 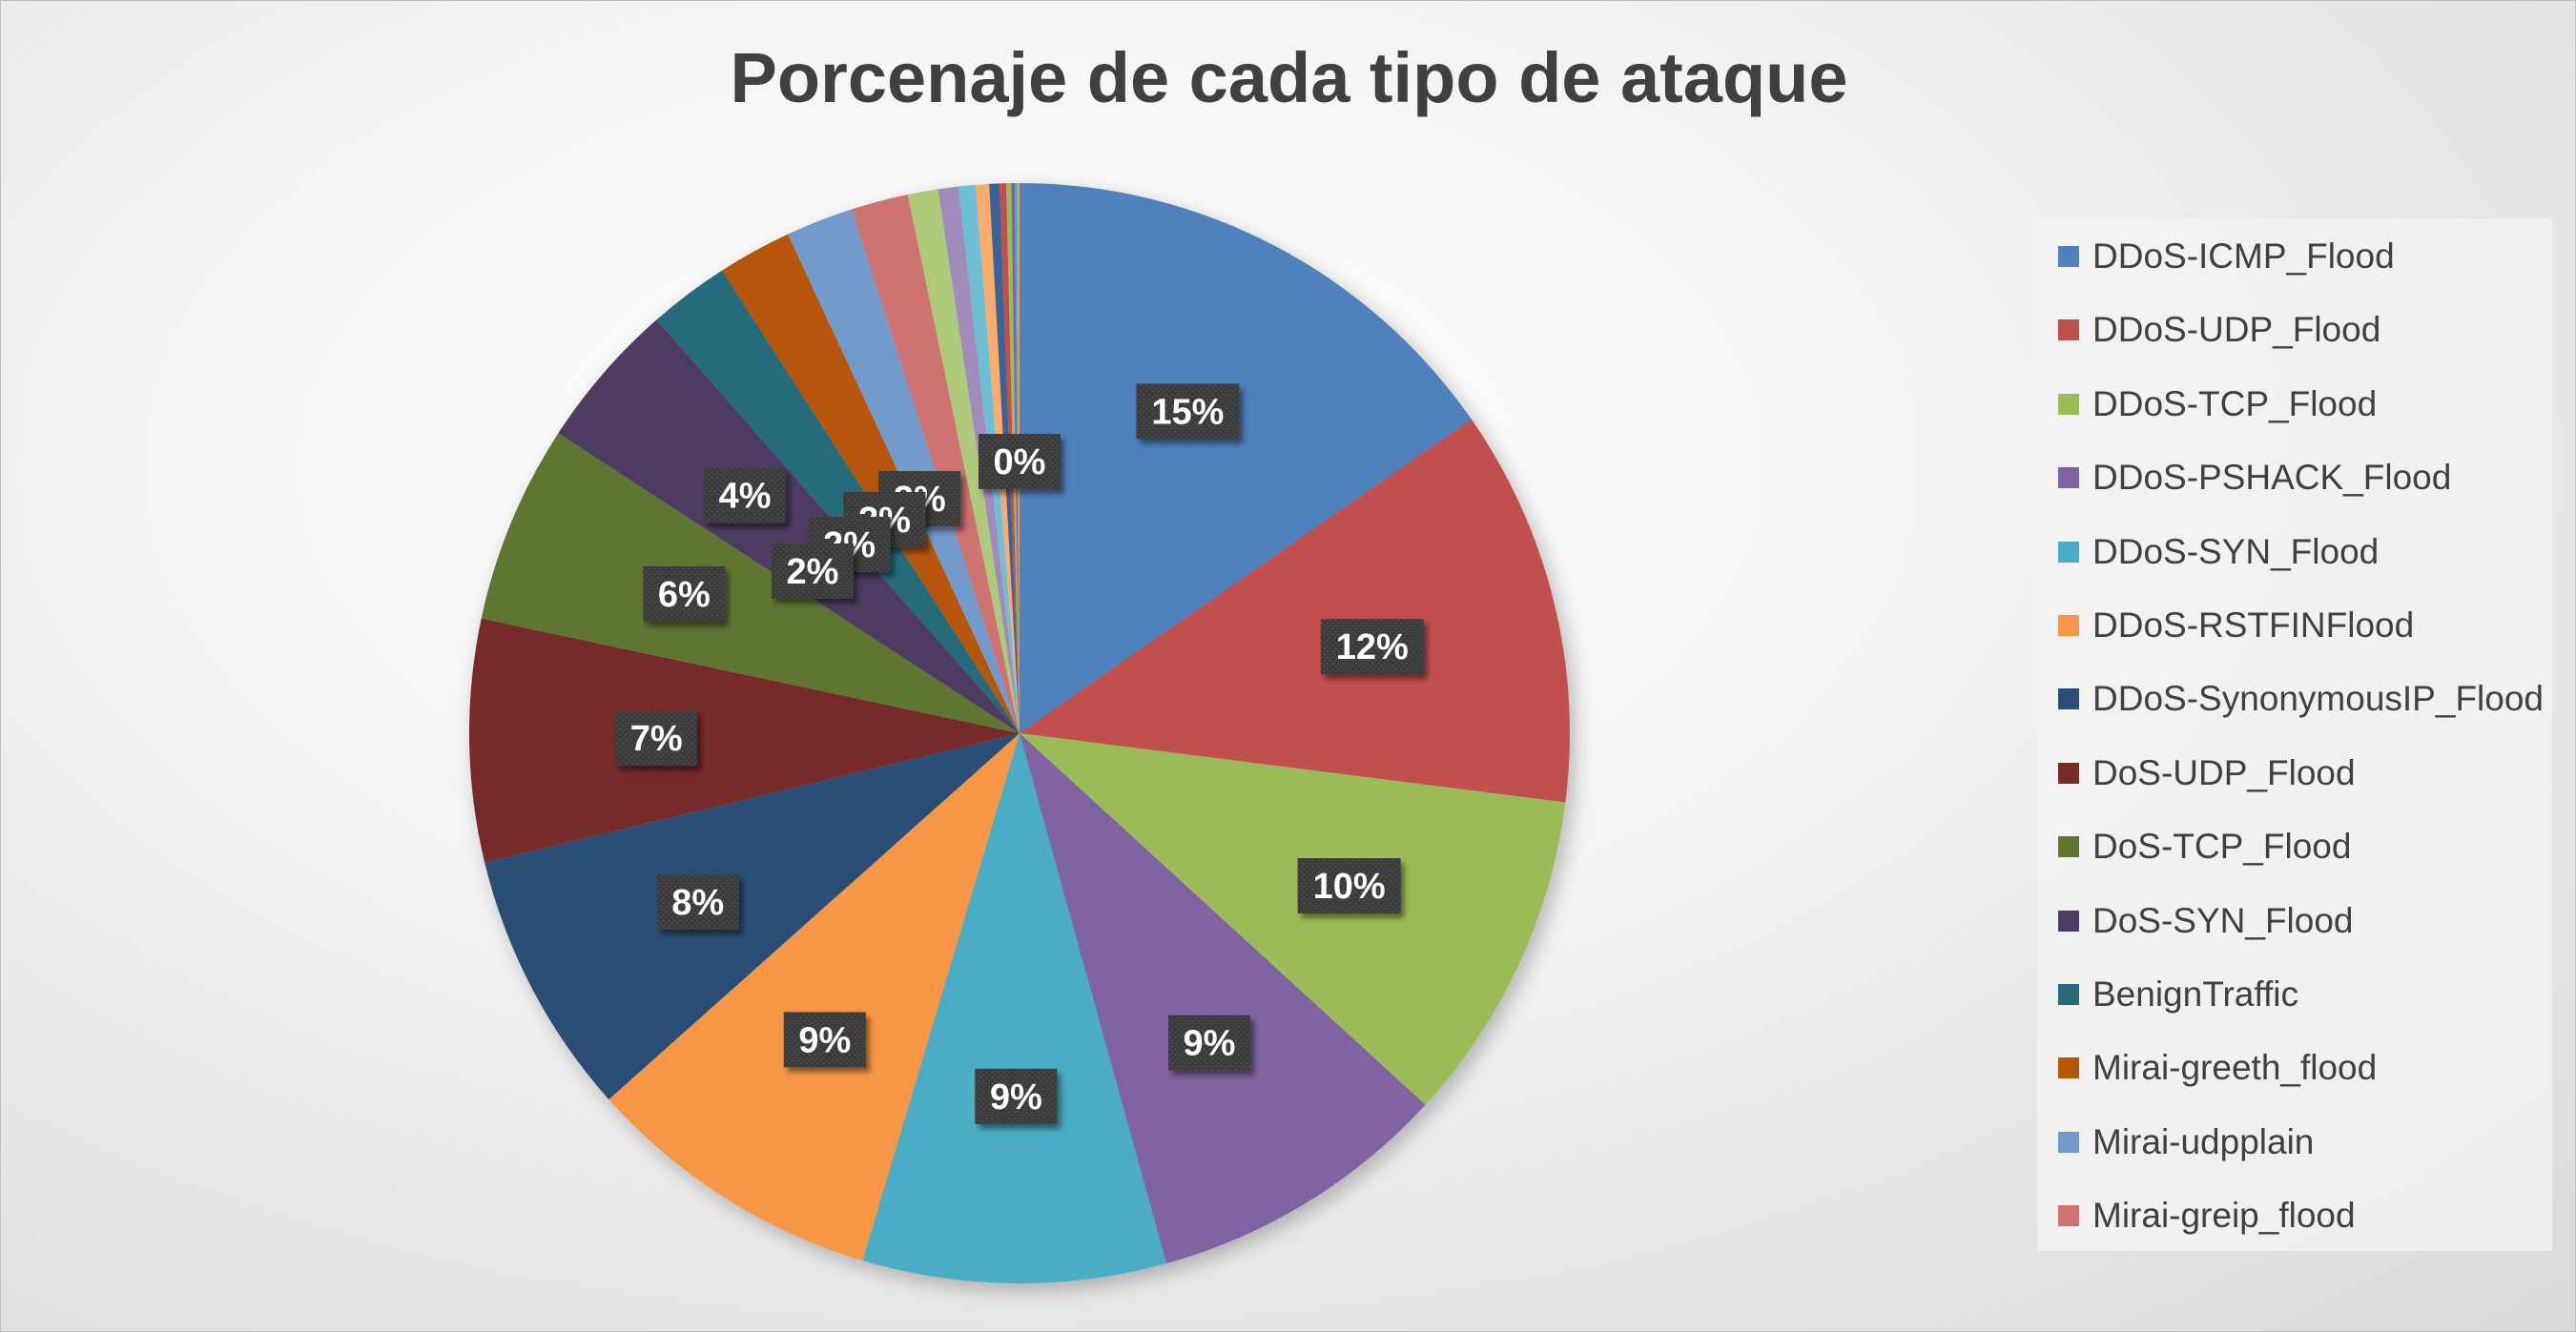 What do you see at coordinates (2203, 1142) in the screenshot?
I see `legend-label: Mirai-udpplain` at bounding box center [2203, 1142].